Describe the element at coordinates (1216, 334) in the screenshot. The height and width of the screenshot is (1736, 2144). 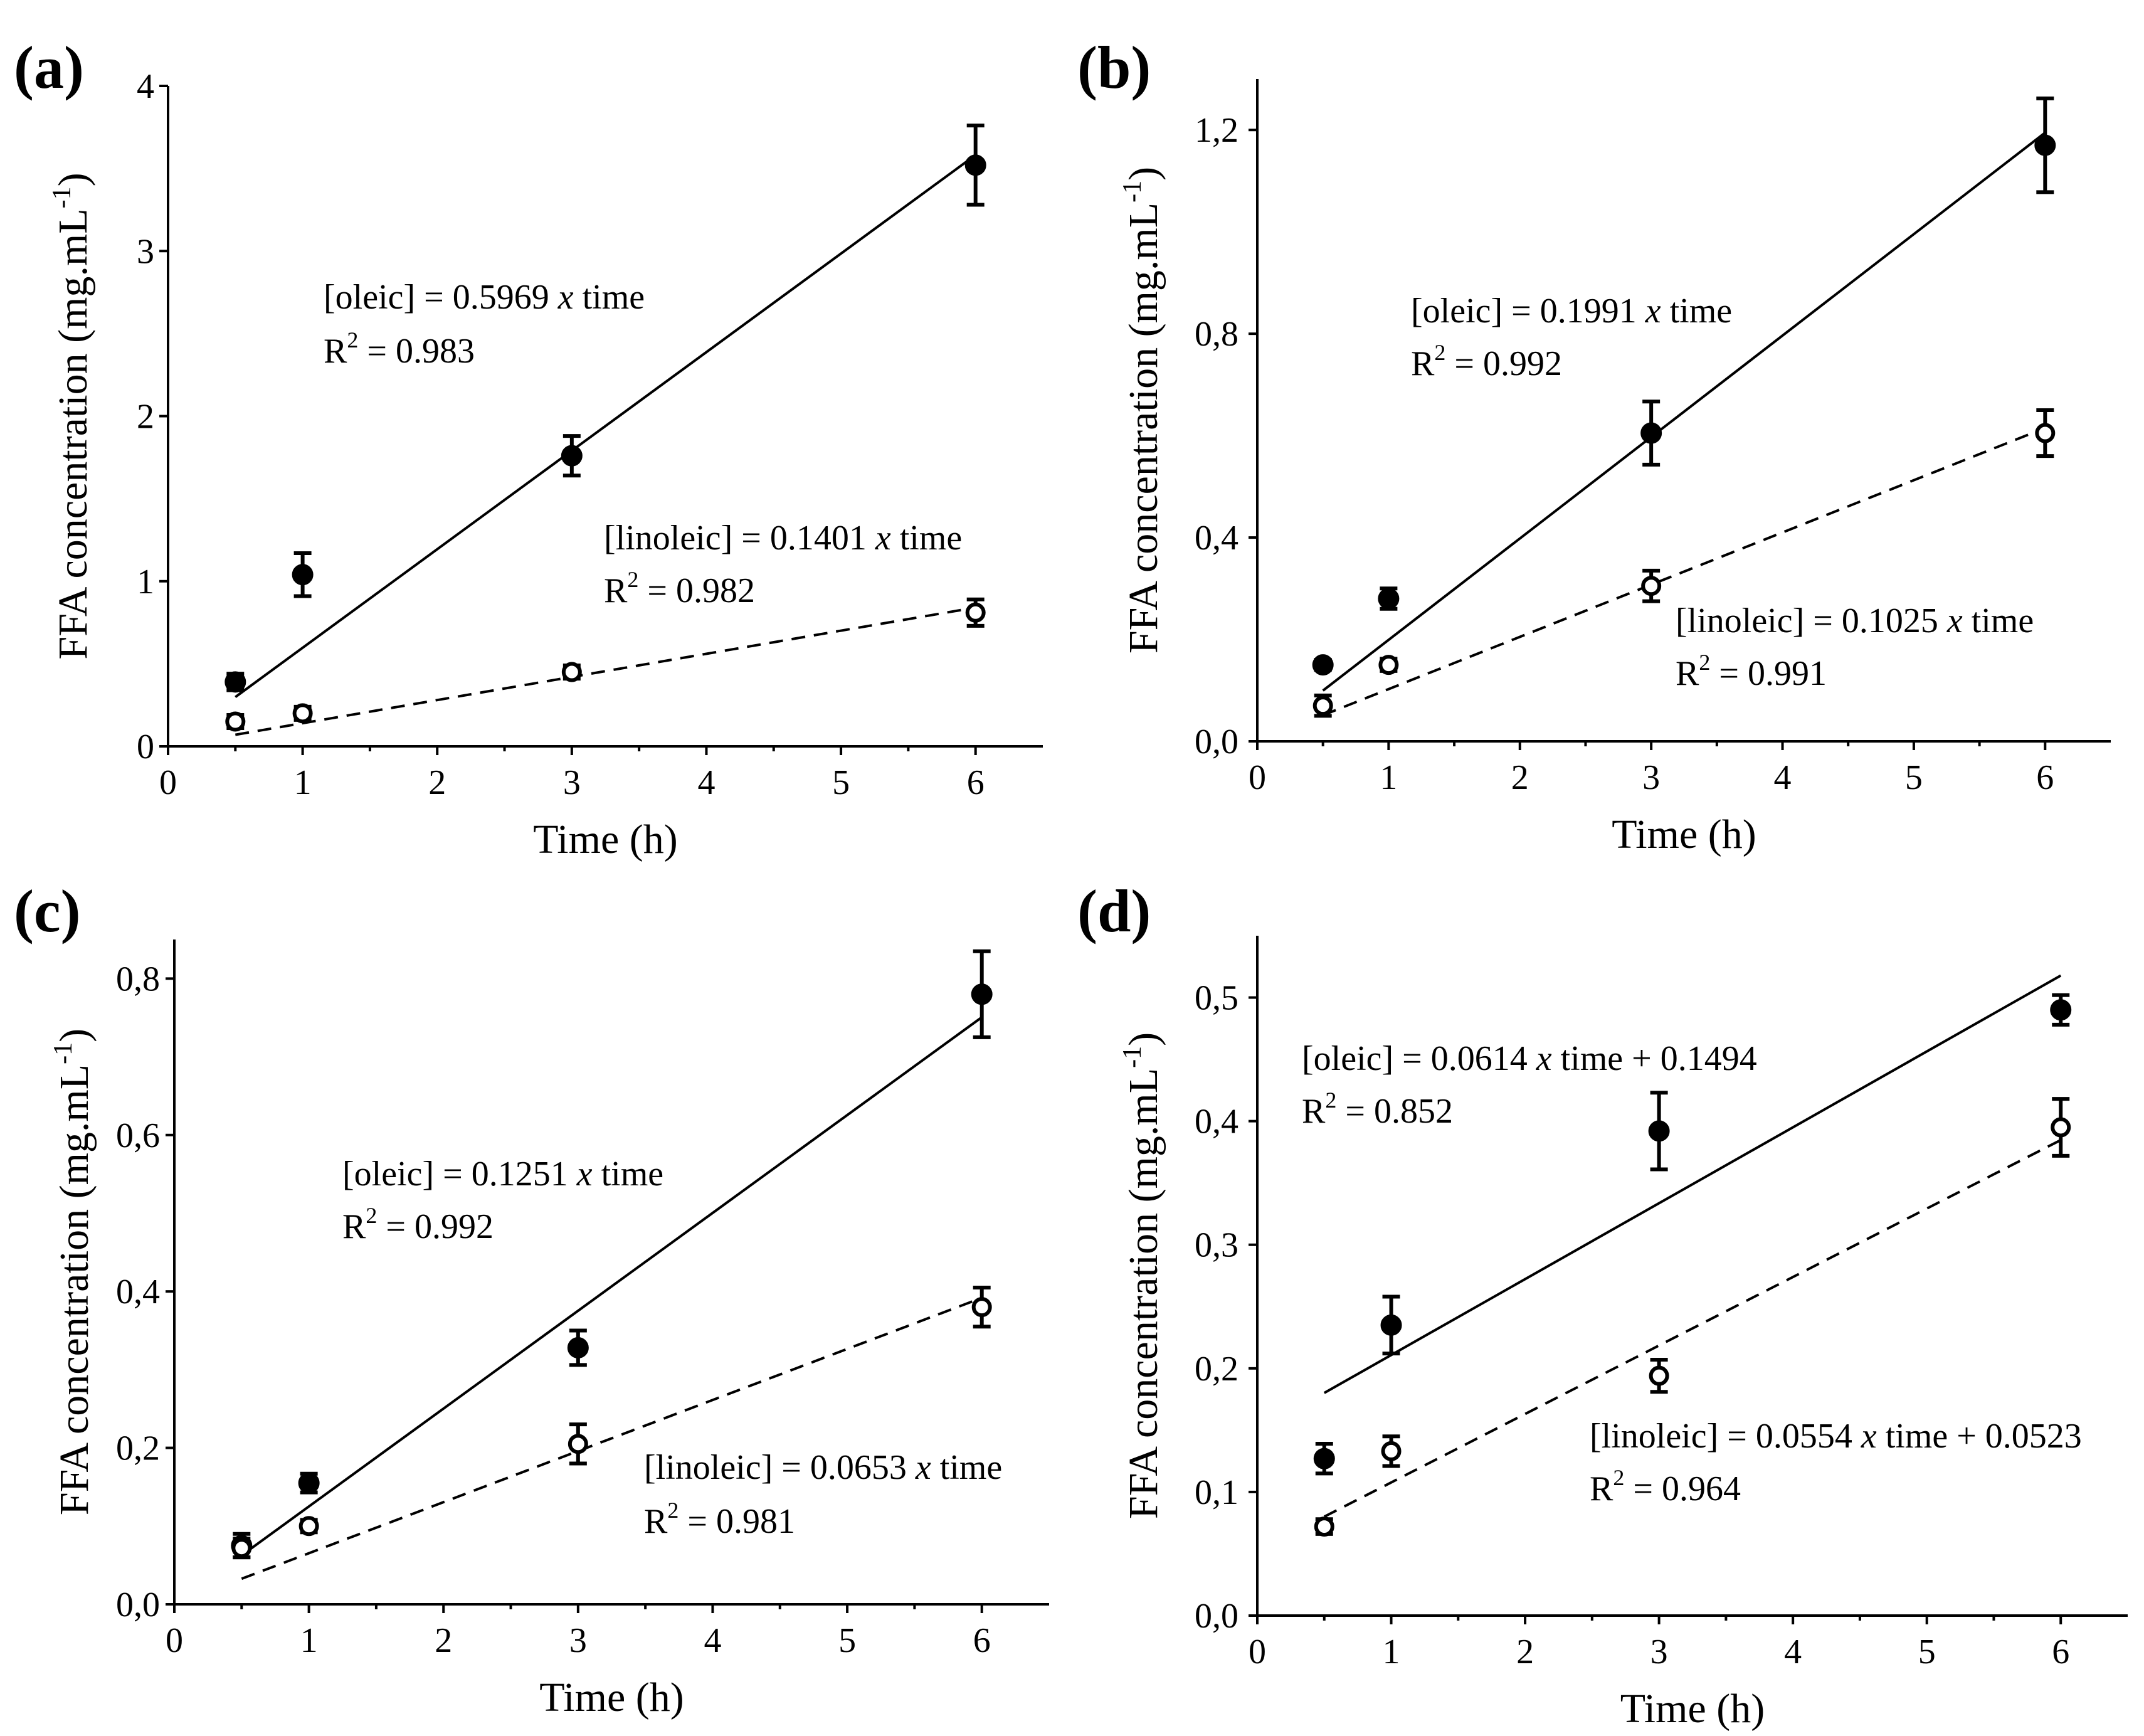
I see `y-tick-label: 0,8` at that location.